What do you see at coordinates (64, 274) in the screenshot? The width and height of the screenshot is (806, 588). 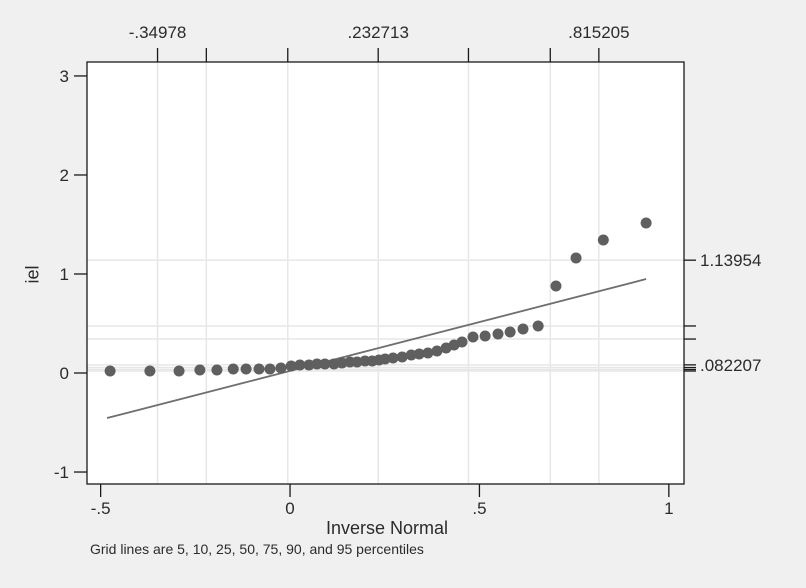 I see `left-axis-tick-label: 1` at bounding box center [64, 274].